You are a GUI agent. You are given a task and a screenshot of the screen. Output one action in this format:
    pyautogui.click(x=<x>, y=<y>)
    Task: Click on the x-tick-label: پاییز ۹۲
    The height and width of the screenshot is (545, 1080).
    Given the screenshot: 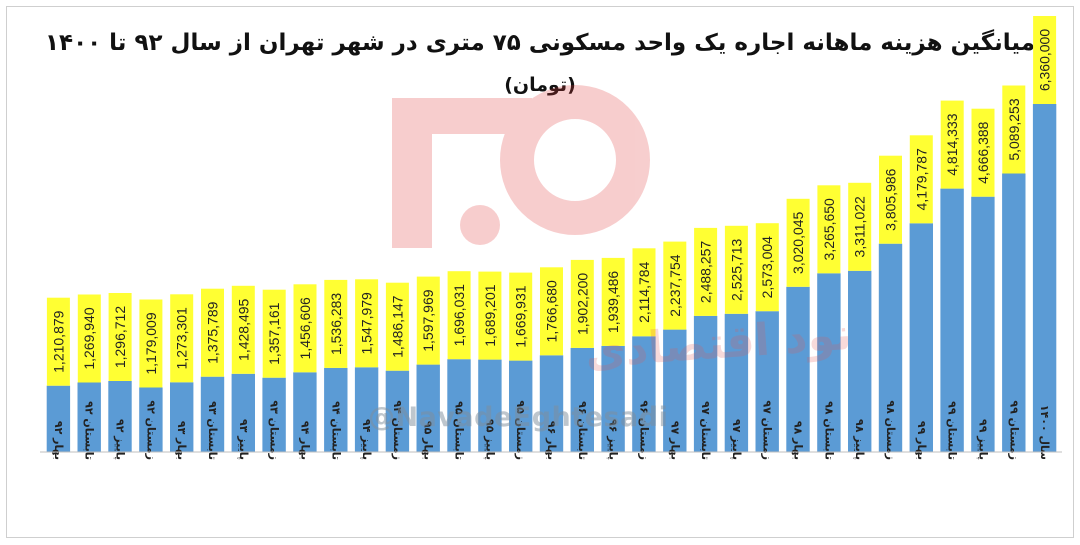 What is the action you would take?
    pyautogui.click(x=120, y=439)
    